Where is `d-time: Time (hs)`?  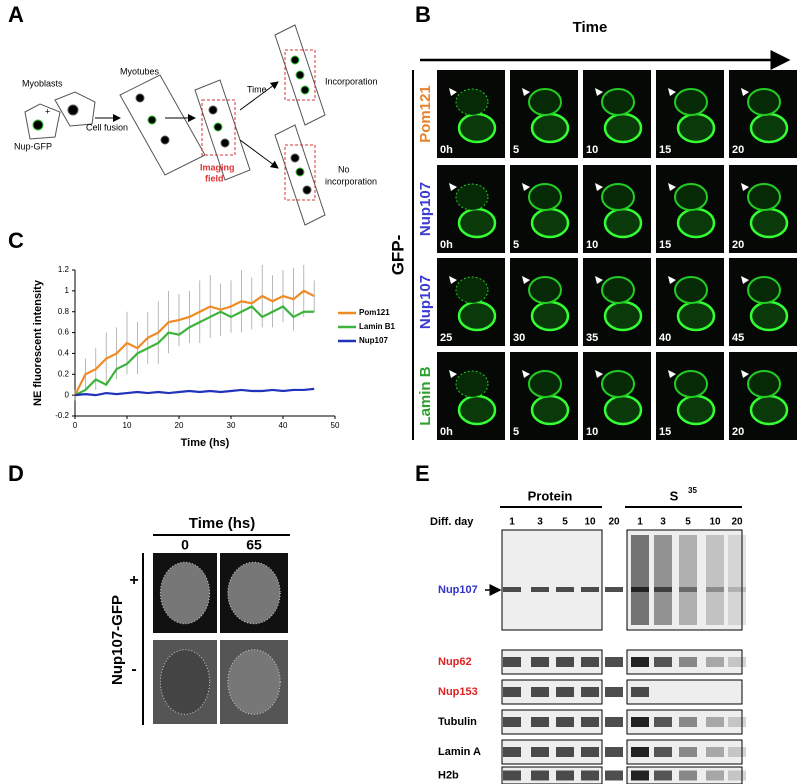
d-time: Time (hs) is located at coordinates (222, 523).